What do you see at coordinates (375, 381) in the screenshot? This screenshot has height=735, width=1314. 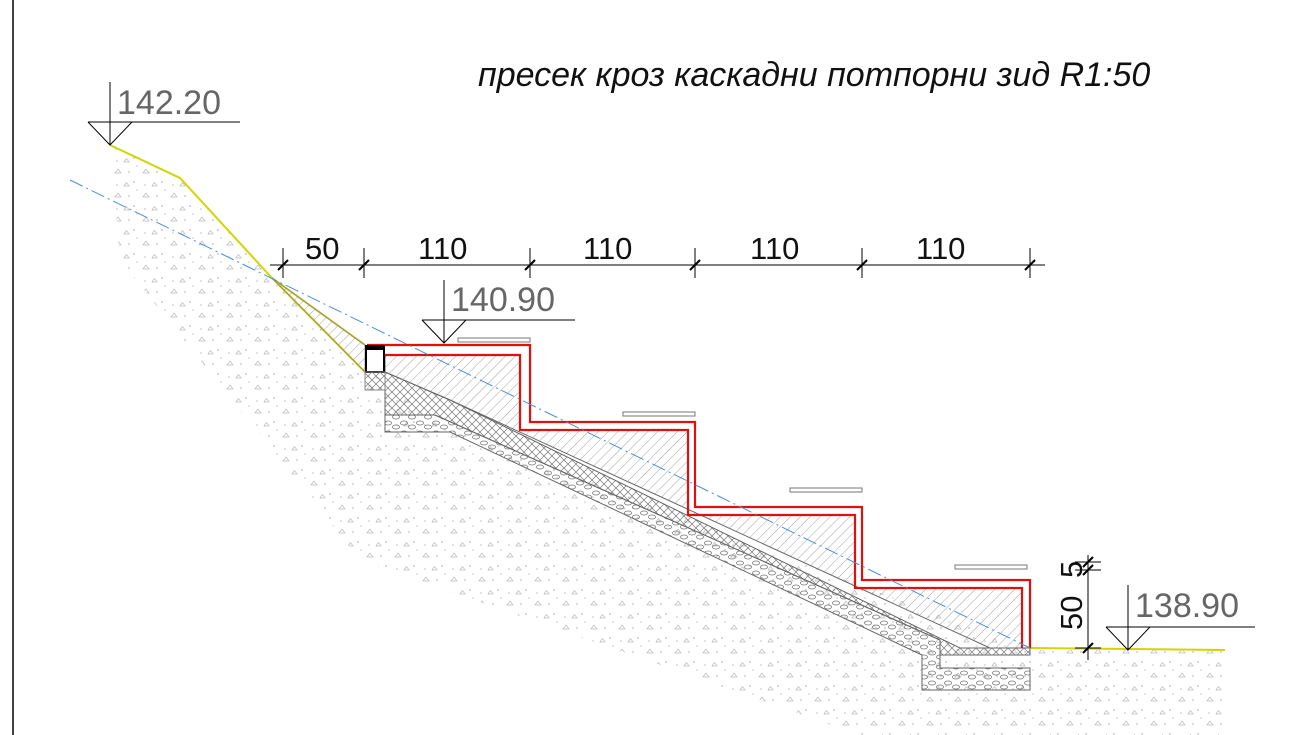 I see `drain-foot` at bounding box center [375, 381].